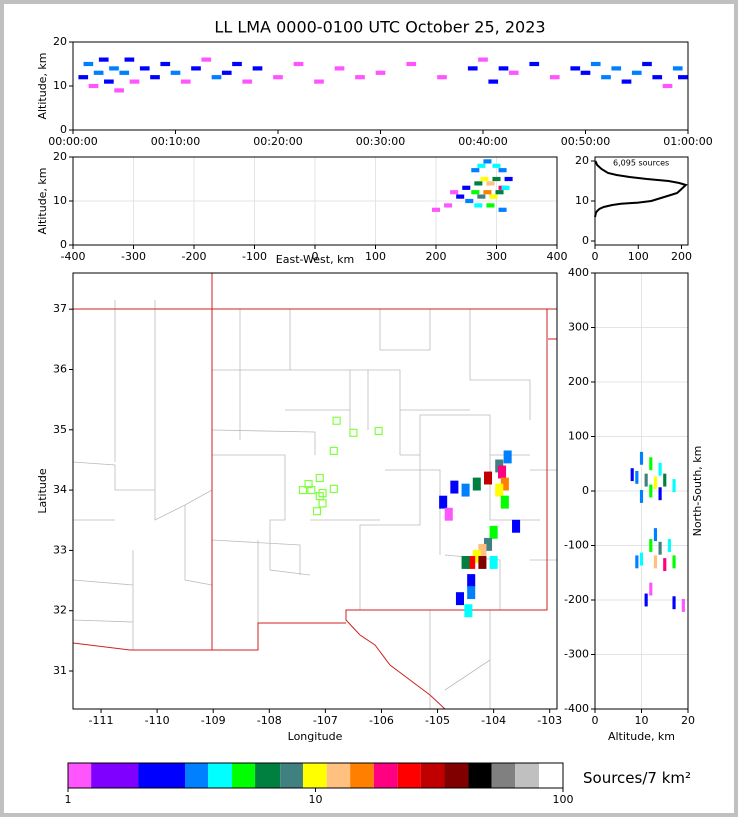 The height and width of the screenshot is (817, 738). What do you see at coordinates (73, 256) in the screenshot?
I see `x-tick-label: -400` at bounding box center [73, 256].